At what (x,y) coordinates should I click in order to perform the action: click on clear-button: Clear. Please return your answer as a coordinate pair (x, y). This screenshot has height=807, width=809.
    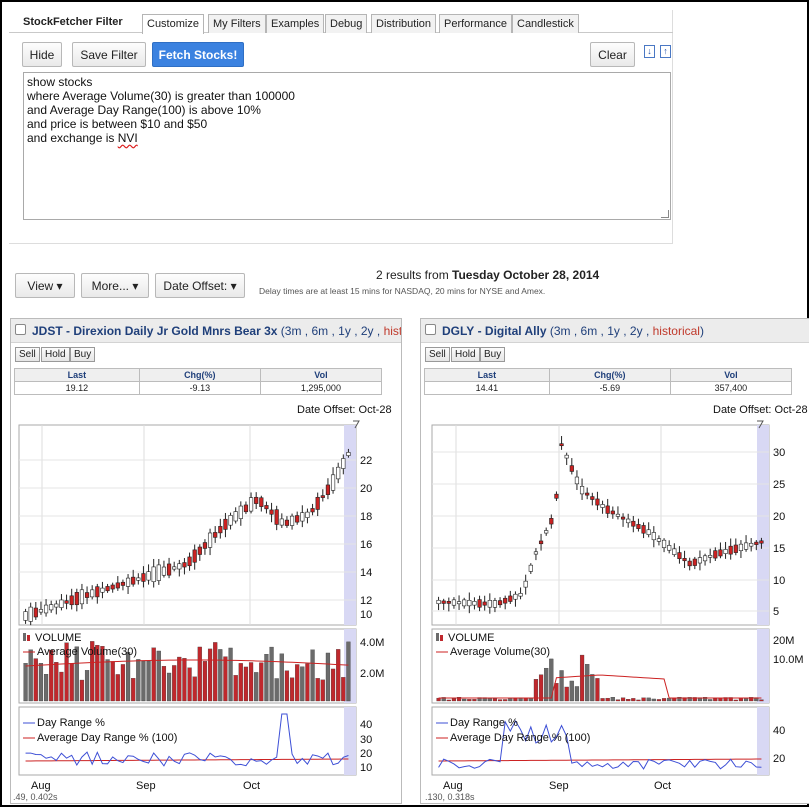
    Looking at the image, I should click on (612, 54).